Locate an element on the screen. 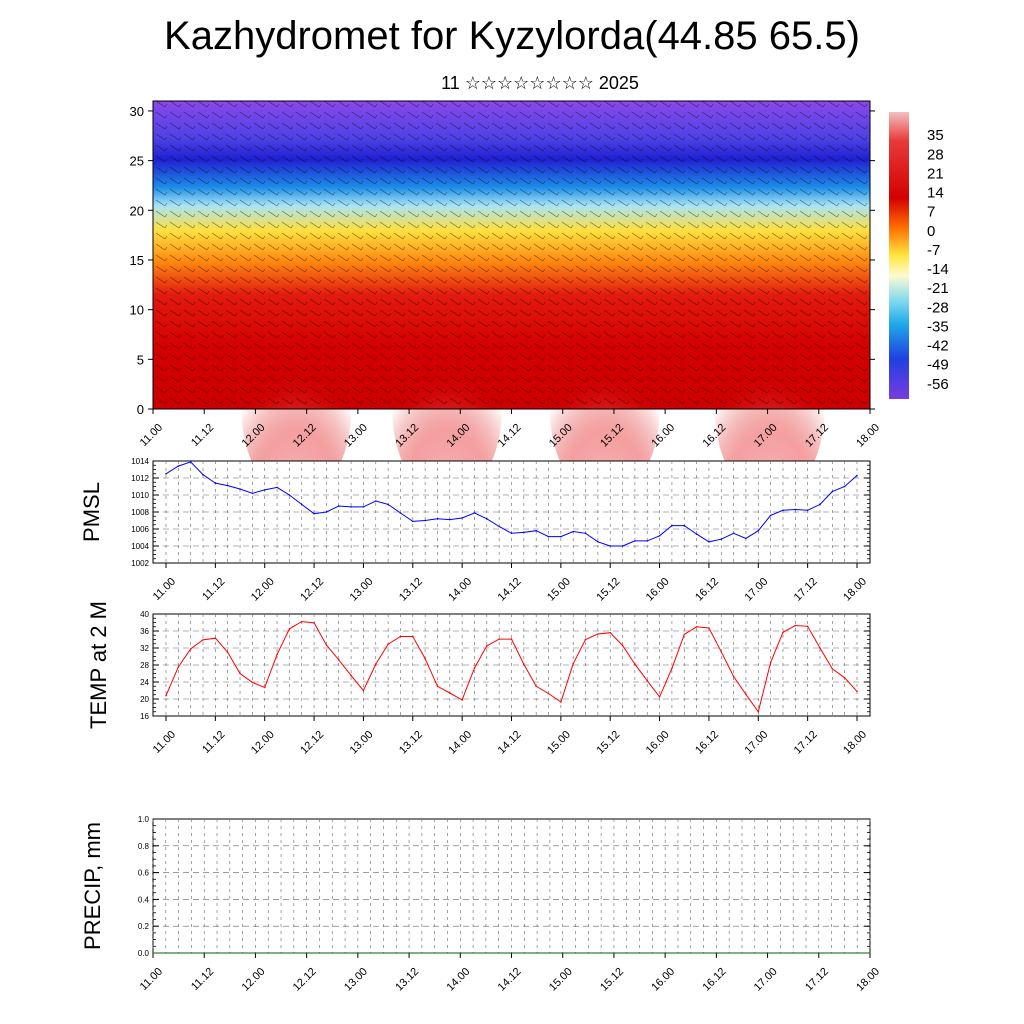 This screenshot has height=1024, width=1024. y-tick-label: 36 is located at coordinates (144, 631).